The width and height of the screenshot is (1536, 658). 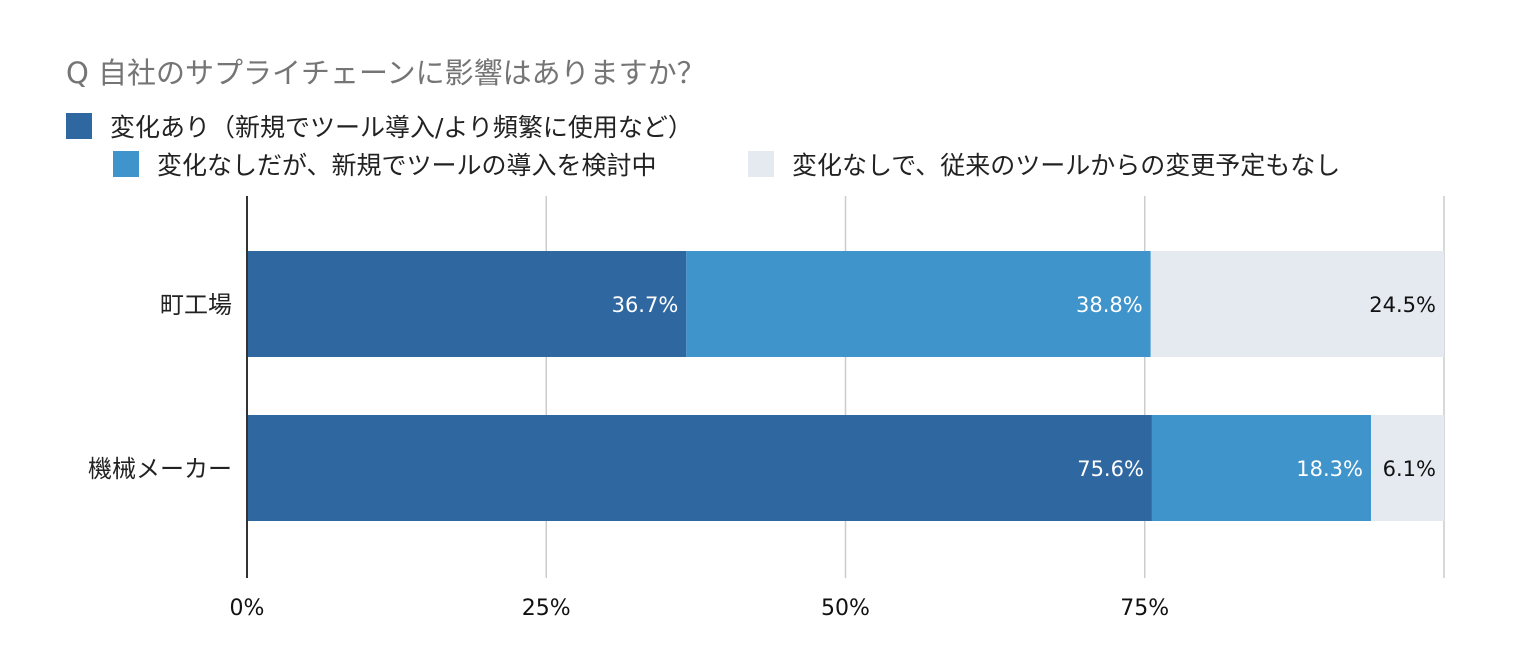 What do you see at coordinates (1409, 469) in the screenshot?
I see `data-label: 6.1%` at bounding box center [1409, 469].